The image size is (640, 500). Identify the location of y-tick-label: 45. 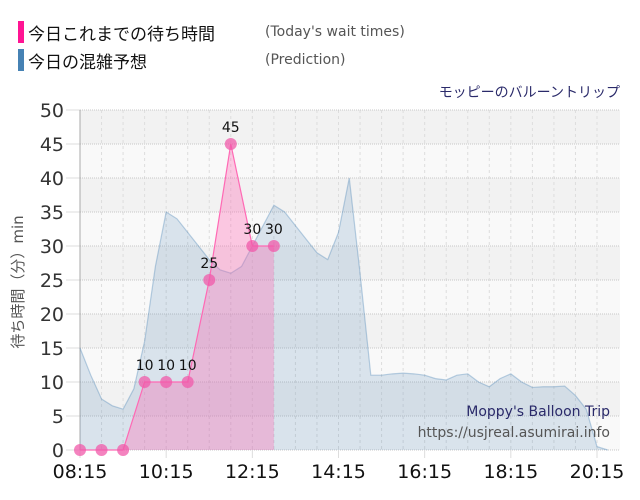
(52, 145).